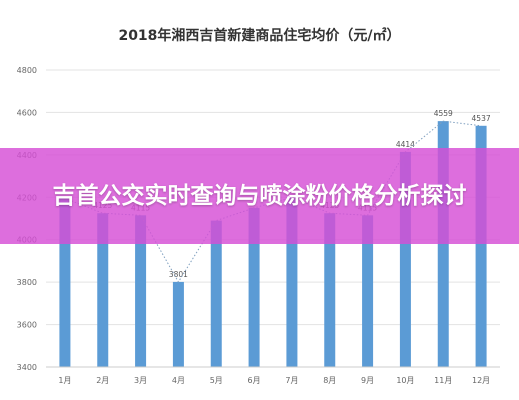  Describe the element at coordinates (254, 380) in the screenshot. I see `x-tick-label: 6月` at that location.